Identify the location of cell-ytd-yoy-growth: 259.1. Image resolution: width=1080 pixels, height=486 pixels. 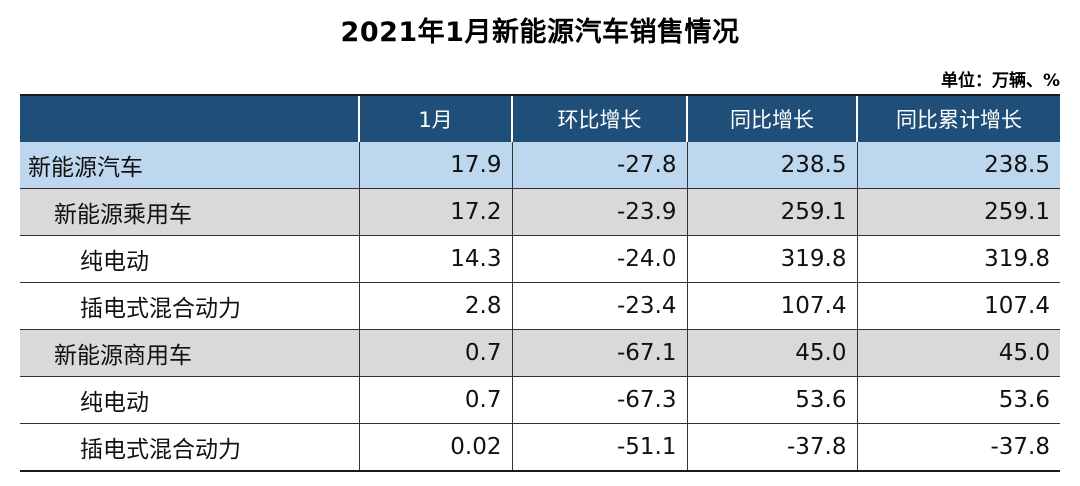
(958, 212).